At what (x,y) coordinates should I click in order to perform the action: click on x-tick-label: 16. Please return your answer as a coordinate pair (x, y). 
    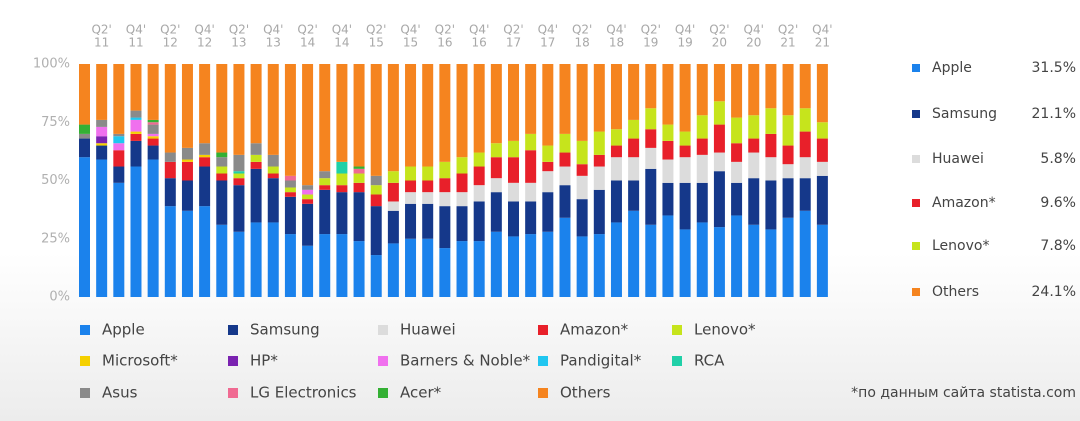
    Looking at the image, I should click on (479, 43).